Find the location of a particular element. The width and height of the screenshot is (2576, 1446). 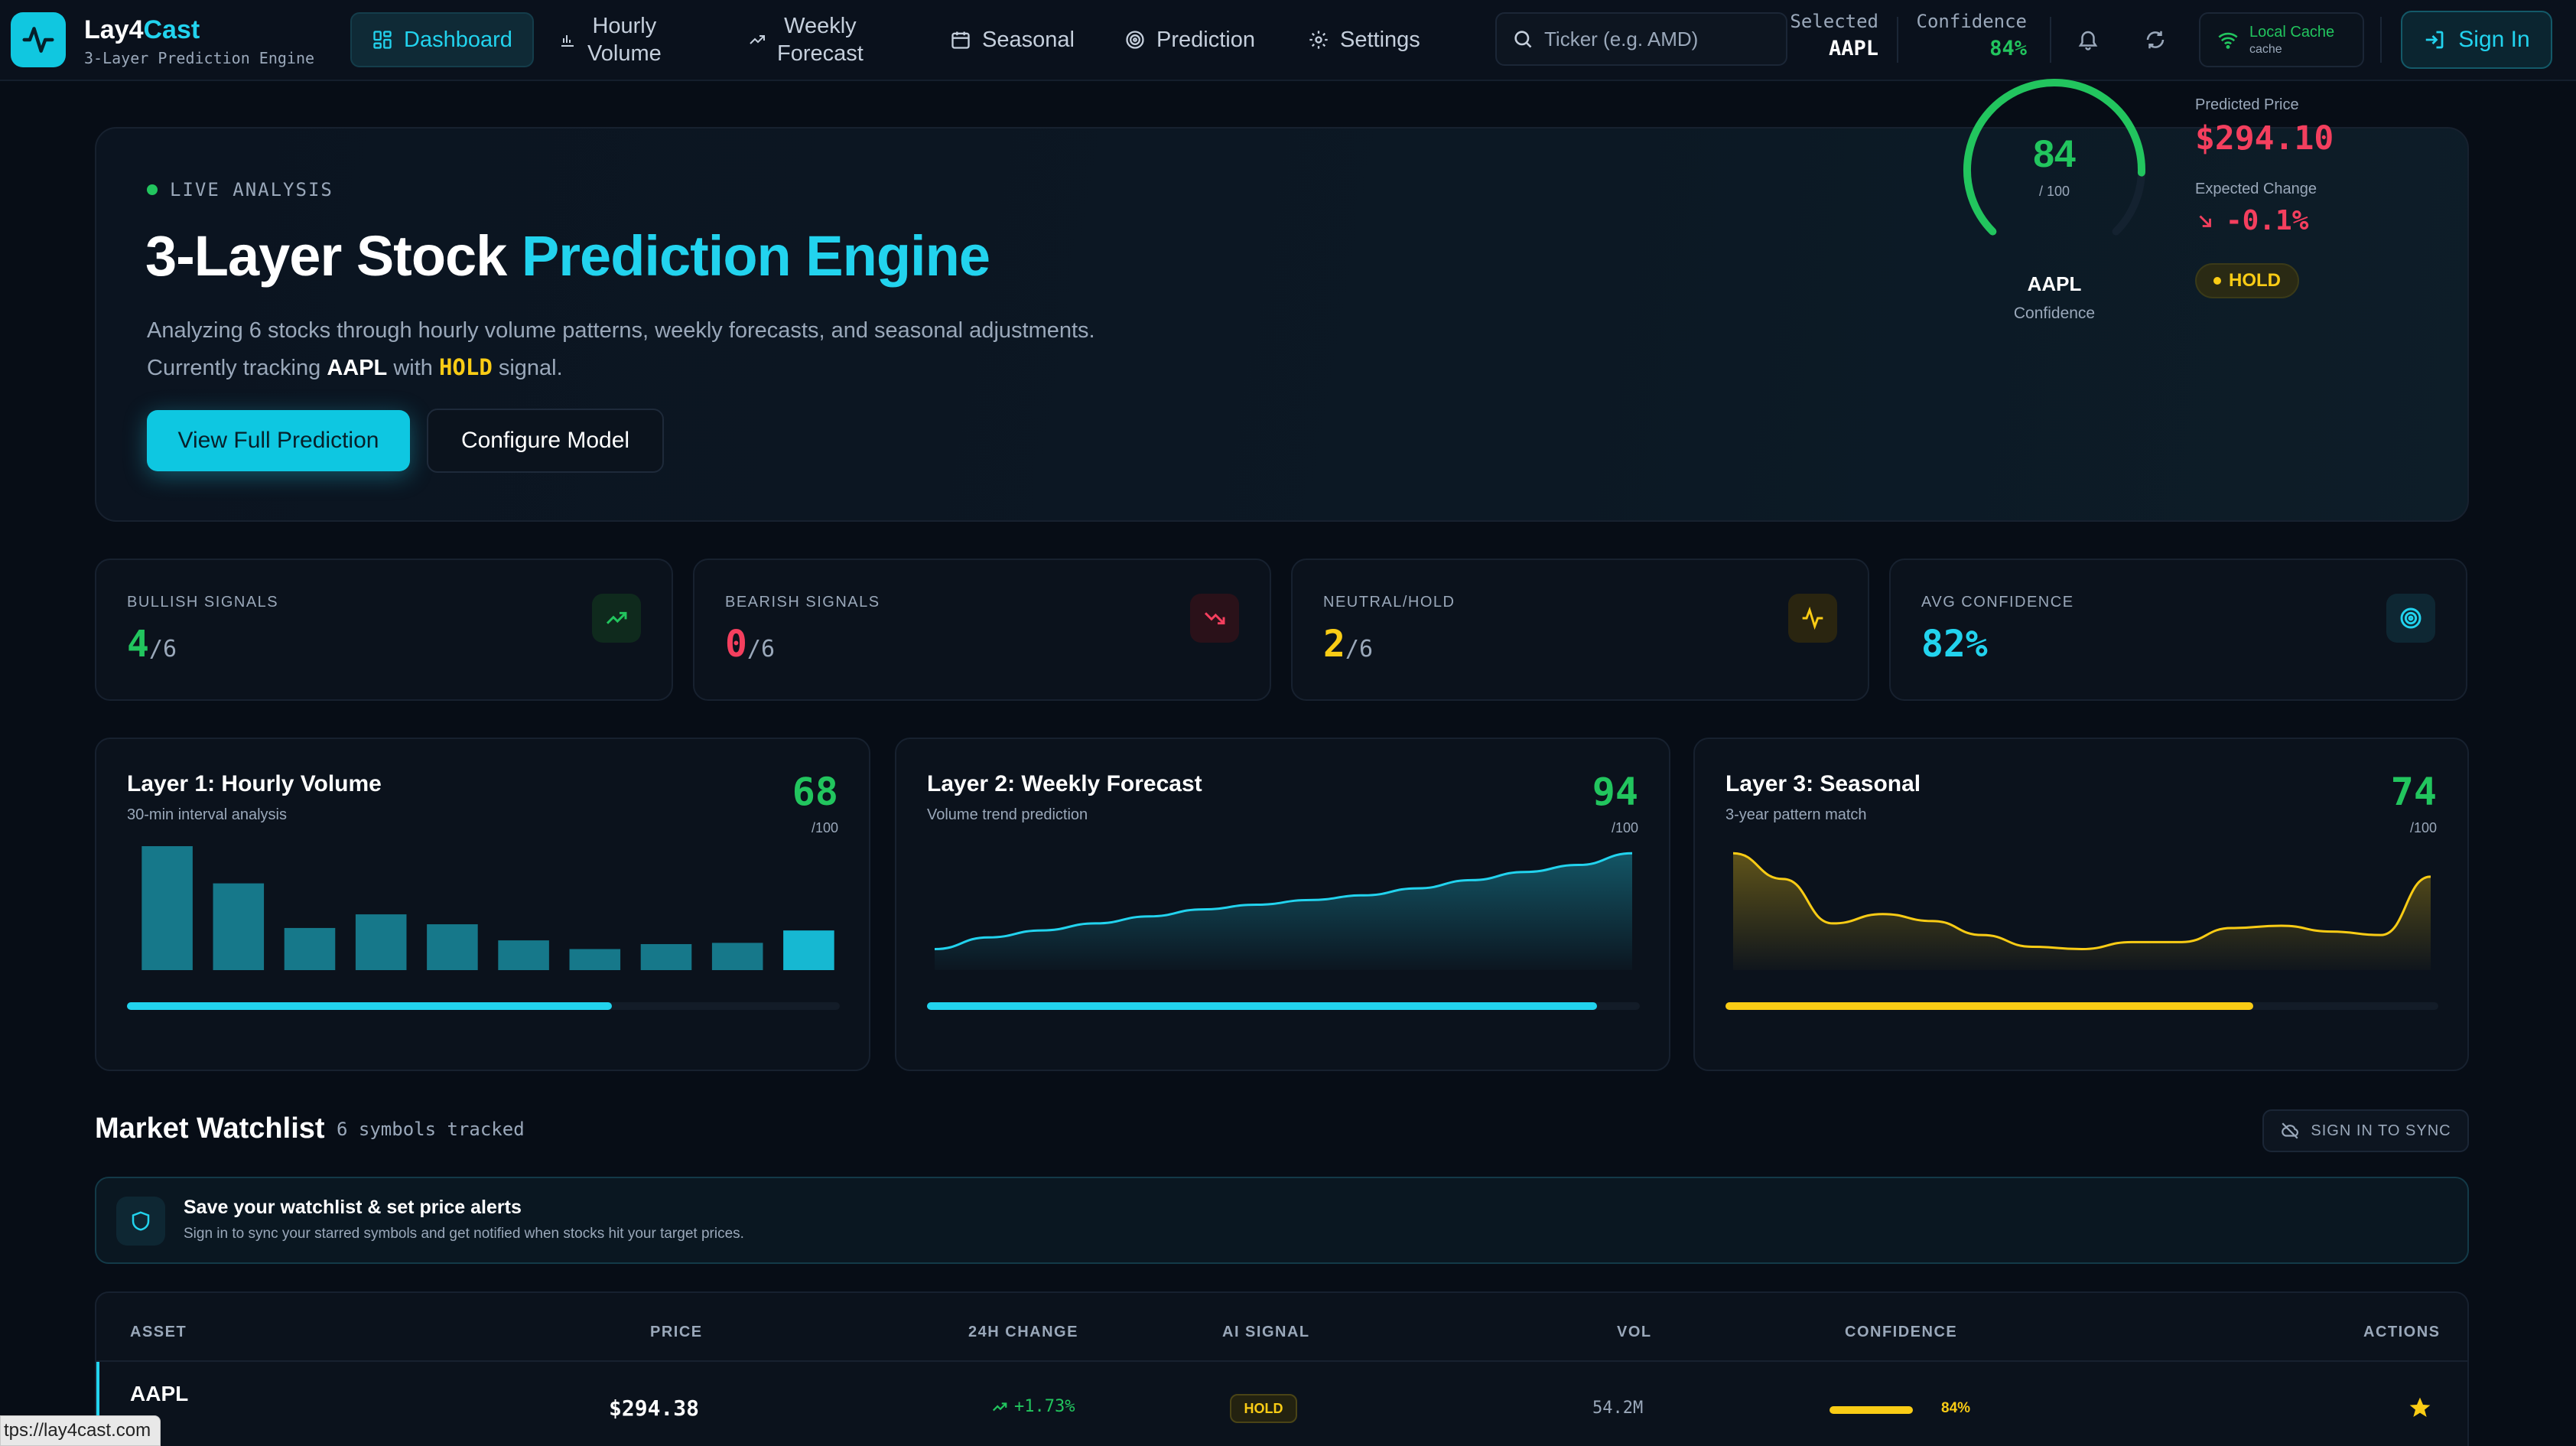

column-header-vol: VOL is located at coordinates (1634, 1332).